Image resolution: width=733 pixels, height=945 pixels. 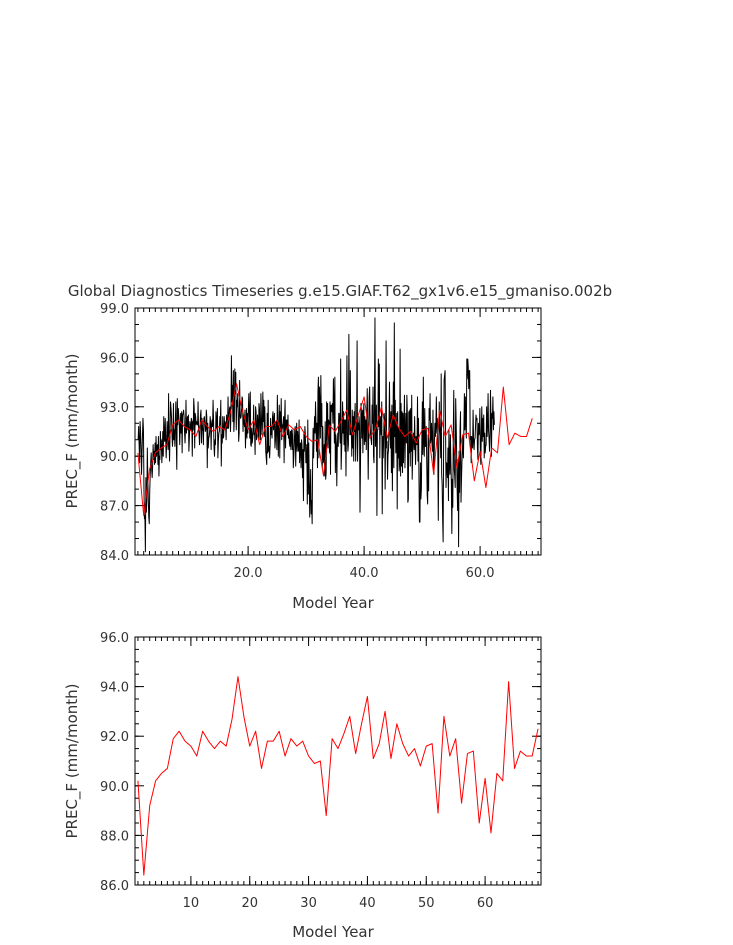 What do you see at coordinates (249, 903) in the screenshot?
I see `x-tick-label: 20` at bounding box center [249, 903].